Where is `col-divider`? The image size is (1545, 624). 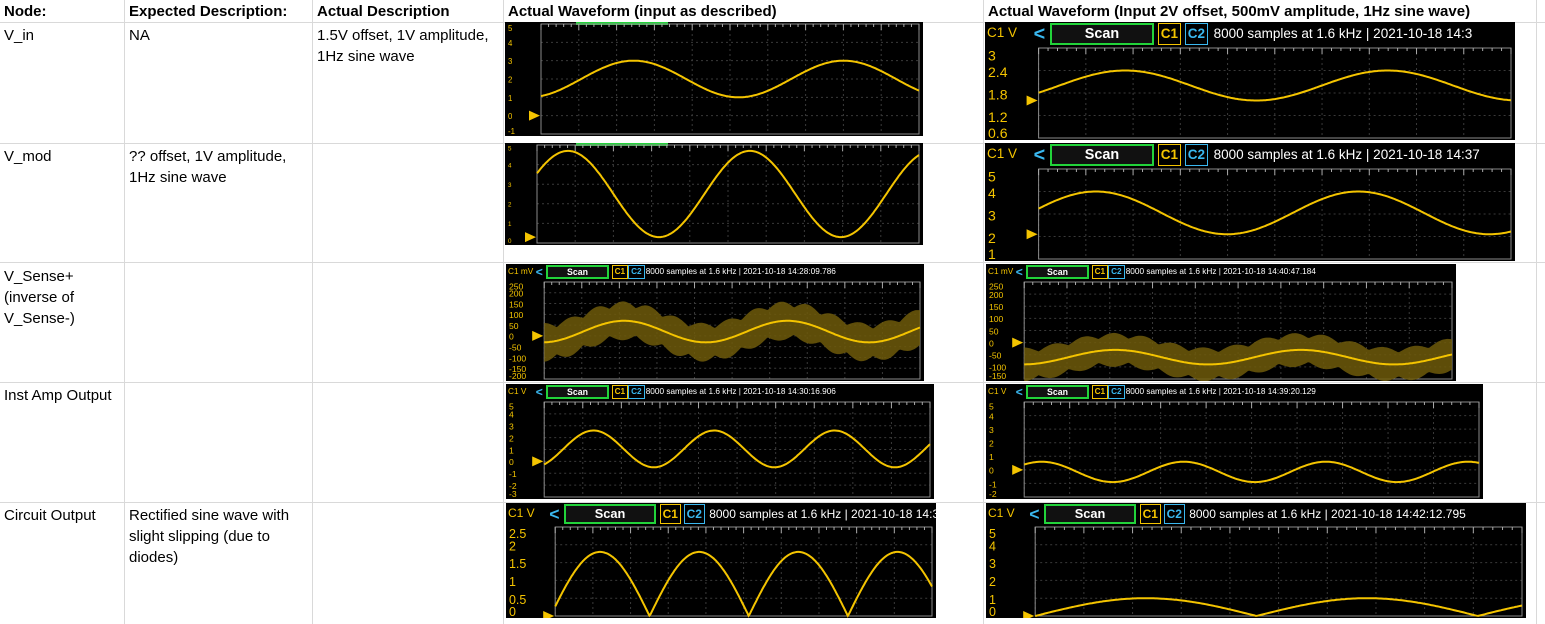 col-divider is located at coordinates (503, 312).